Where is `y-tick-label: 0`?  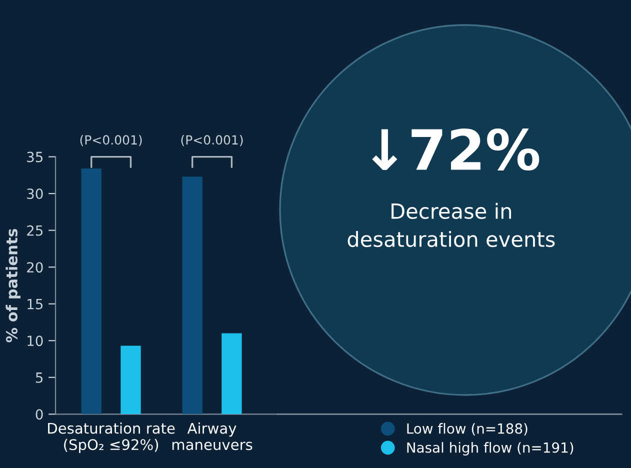 y-tick-label: 0 is located at coordinates (39, 414).